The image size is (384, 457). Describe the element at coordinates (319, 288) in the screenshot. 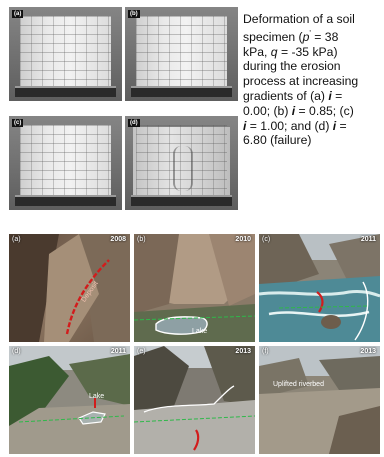

I see `photo-c: (c) 2011` at that location.